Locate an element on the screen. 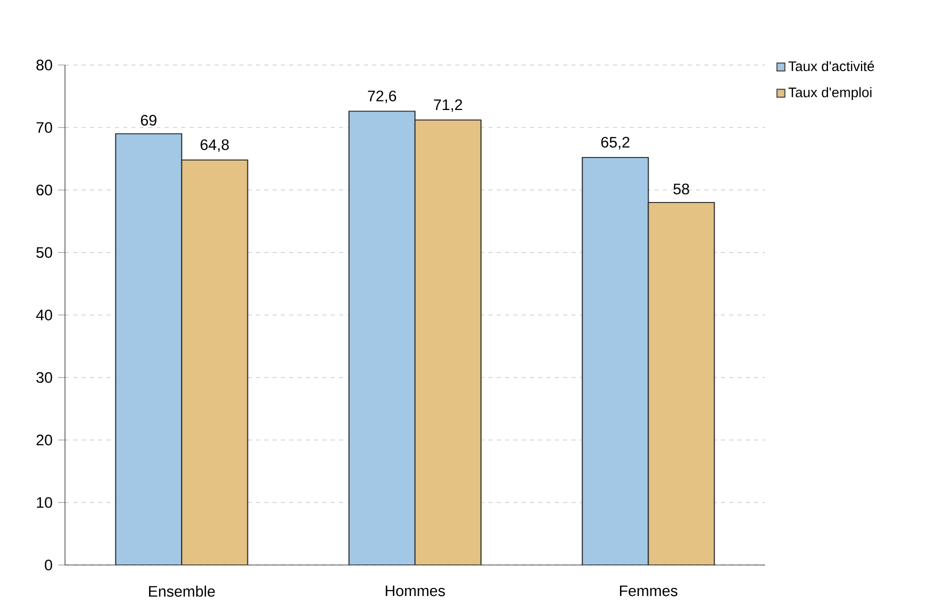 The image size is (930, 611). y-tick-label: 10 is located at coordinates (44, 502).